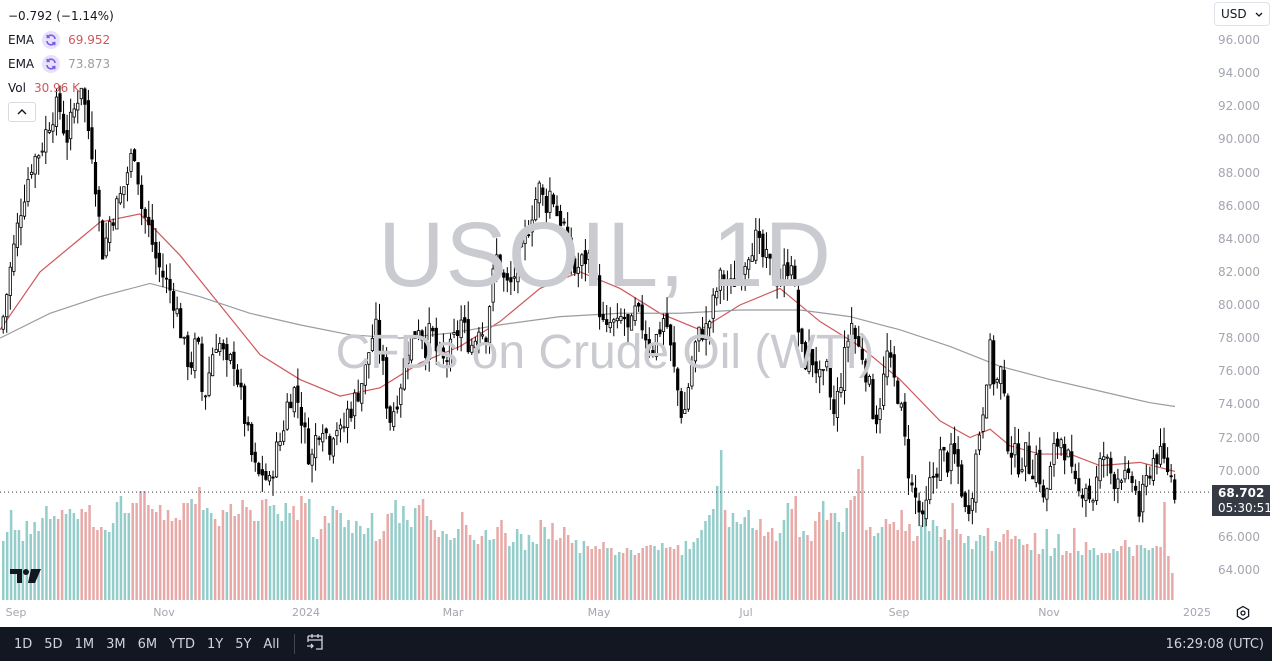  I want to click on time-axis: Sep Nov 2024 Mar May Jul Sep Nov 2025, so click(605, 613).